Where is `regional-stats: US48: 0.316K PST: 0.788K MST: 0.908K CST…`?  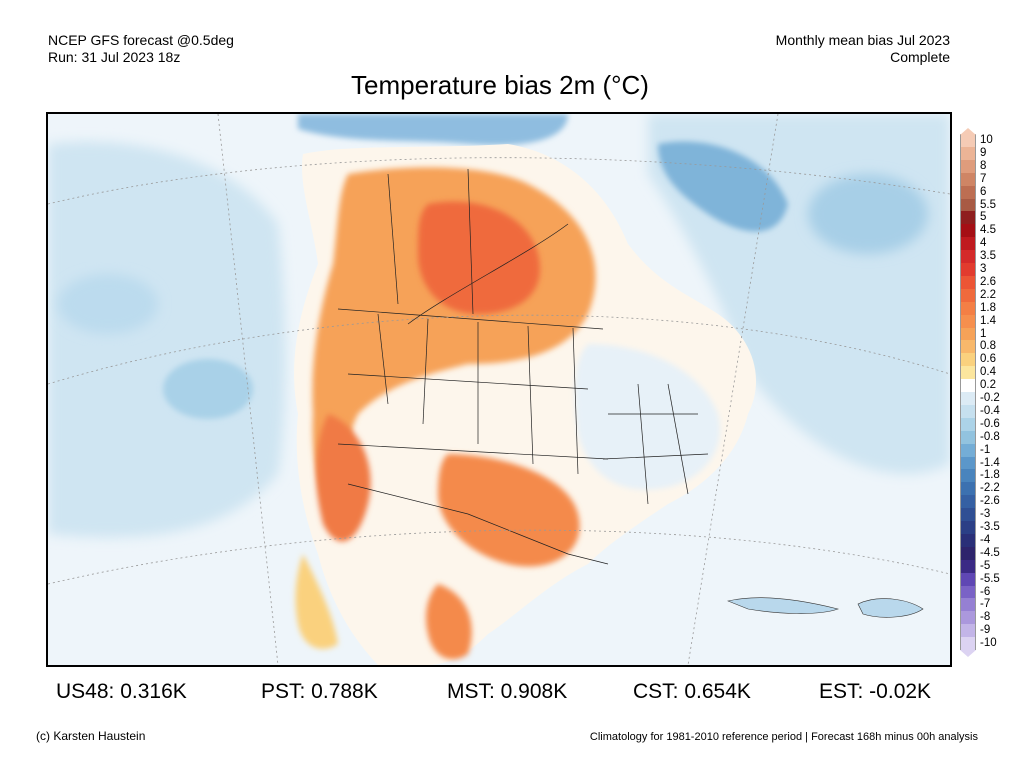 regional-stats: US48: 0.316K PST: 0.788K MST: 0.908K CST… is located at coordinates (506, 693).